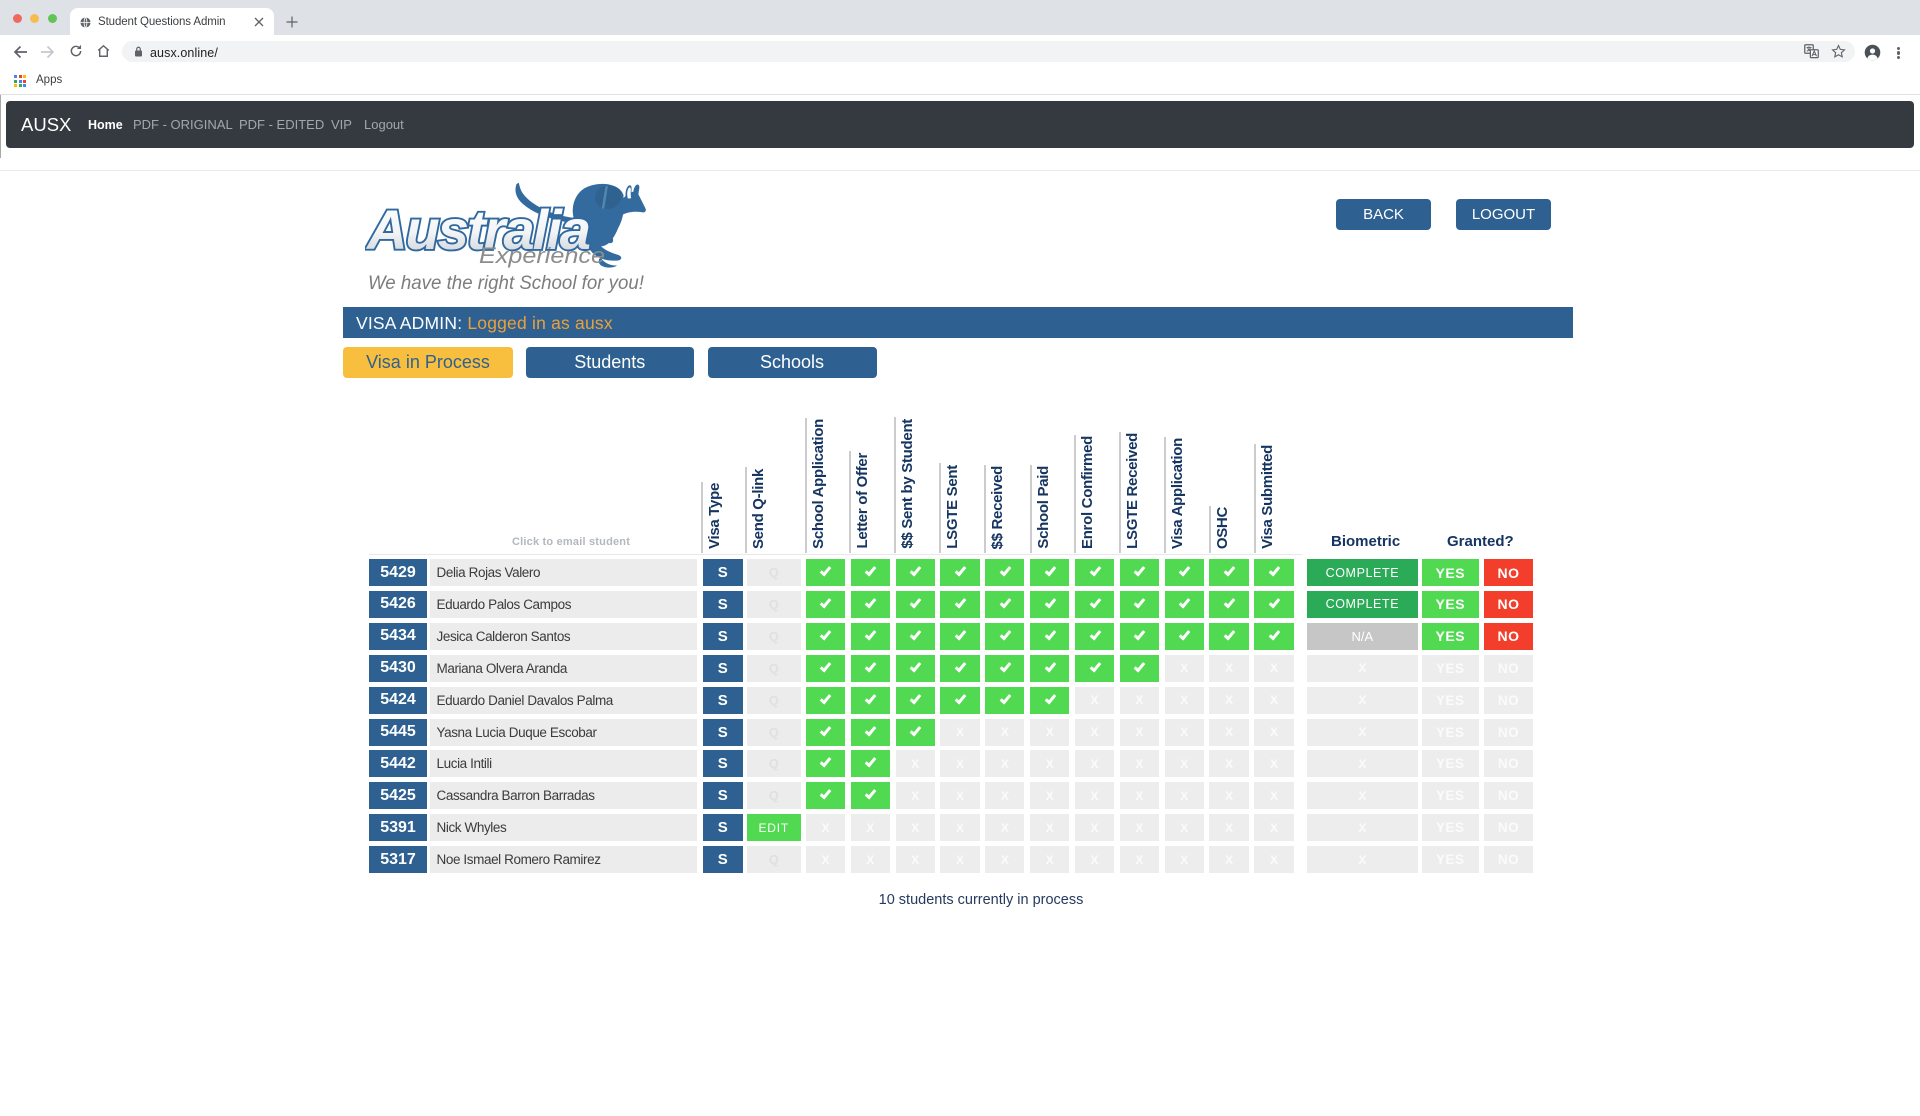 The width and height of the screenshot is (1920, 1116). What do you see at coordinates (477, 229) in the screenshot?
I see `svg-text: Australia` at bounding box center [477, 229].